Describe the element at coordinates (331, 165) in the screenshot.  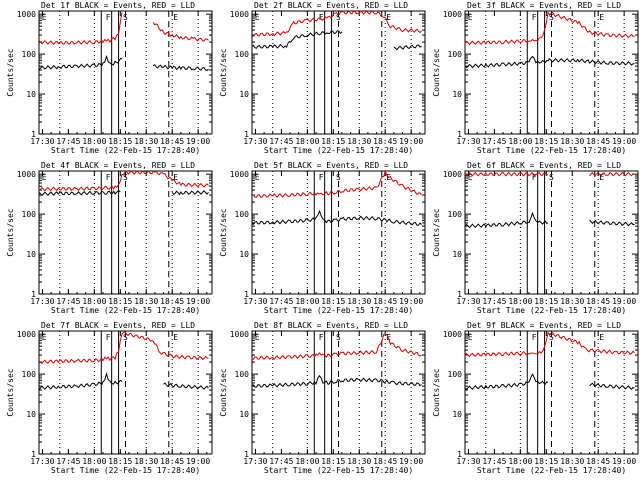
I see `chart-title: Det 5f BLACK = Events, RED = LLD` at that location.